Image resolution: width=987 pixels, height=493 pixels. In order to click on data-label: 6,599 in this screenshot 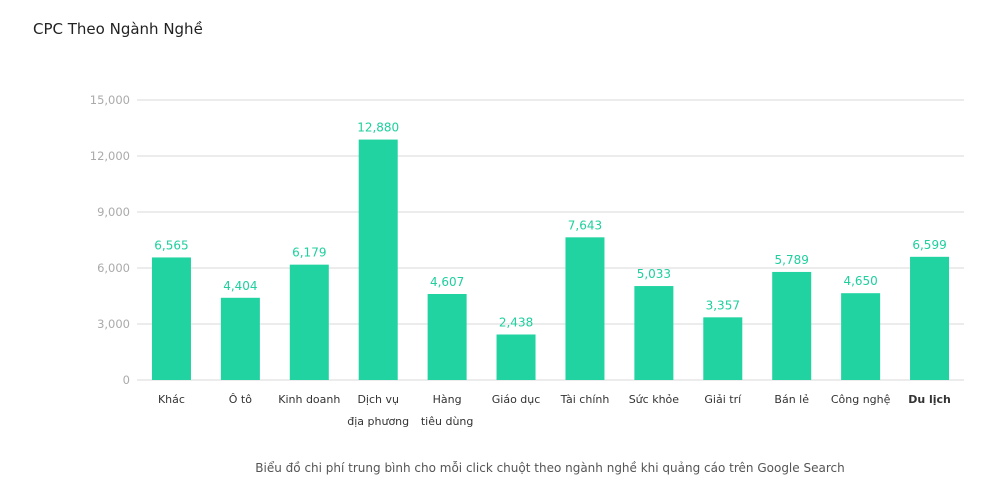, I will do `click(929, 245)`.